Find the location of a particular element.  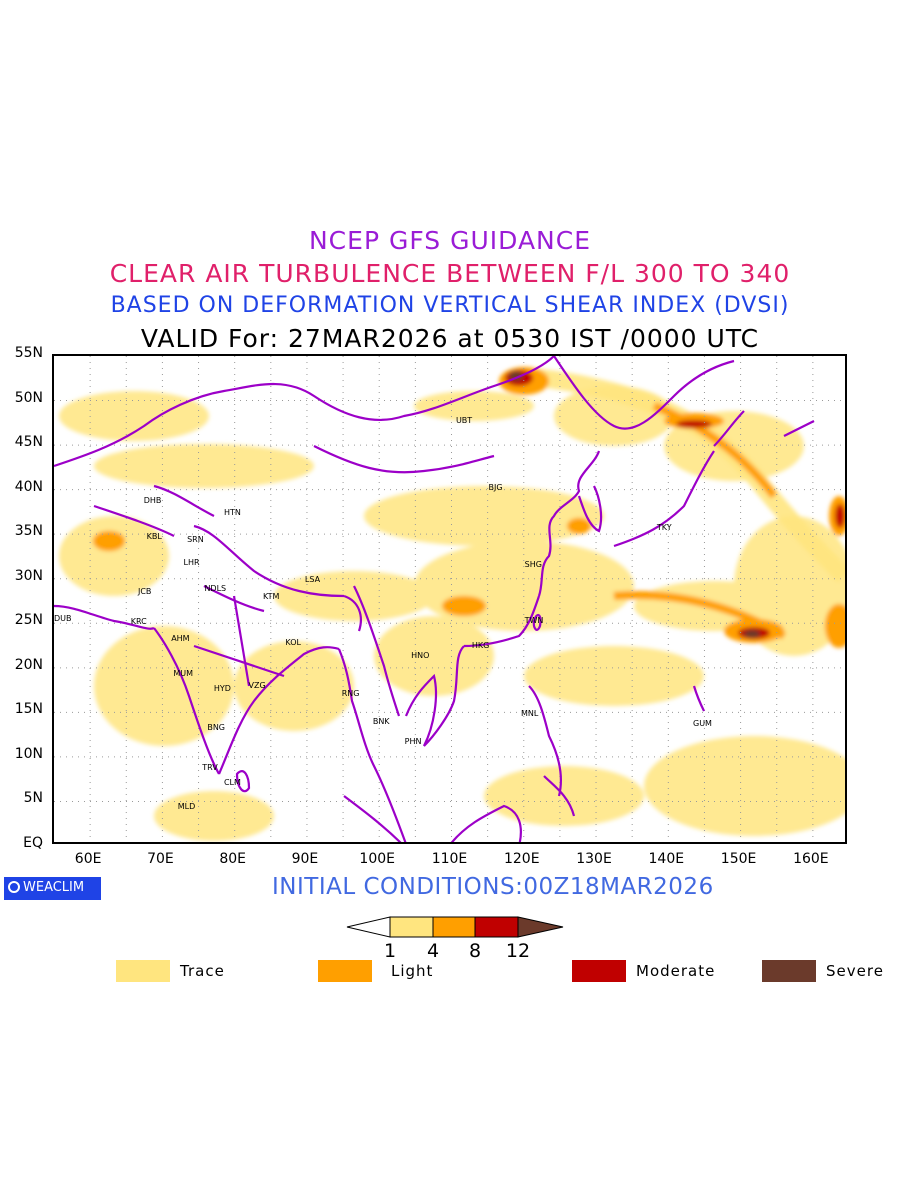

latitude-label: 15N is located at coordinates (28, 709).